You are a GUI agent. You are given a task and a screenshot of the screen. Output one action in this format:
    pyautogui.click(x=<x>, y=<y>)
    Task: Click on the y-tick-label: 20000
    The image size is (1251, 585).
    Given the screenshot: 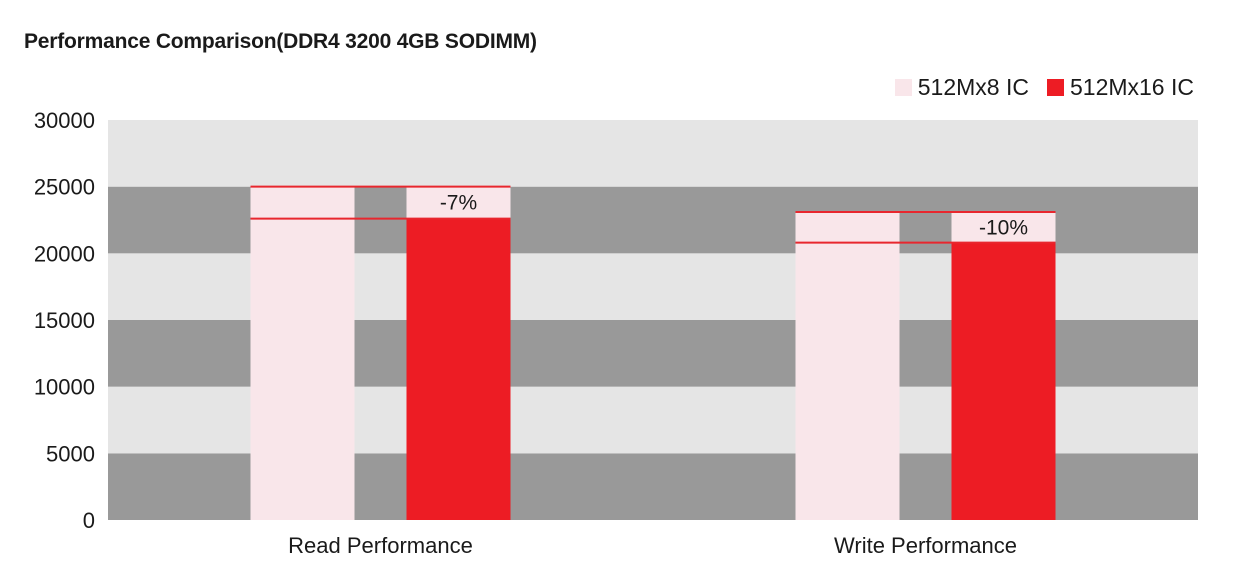 What is the action you would take?
    pyautogui.click(x=64, y=253)
    